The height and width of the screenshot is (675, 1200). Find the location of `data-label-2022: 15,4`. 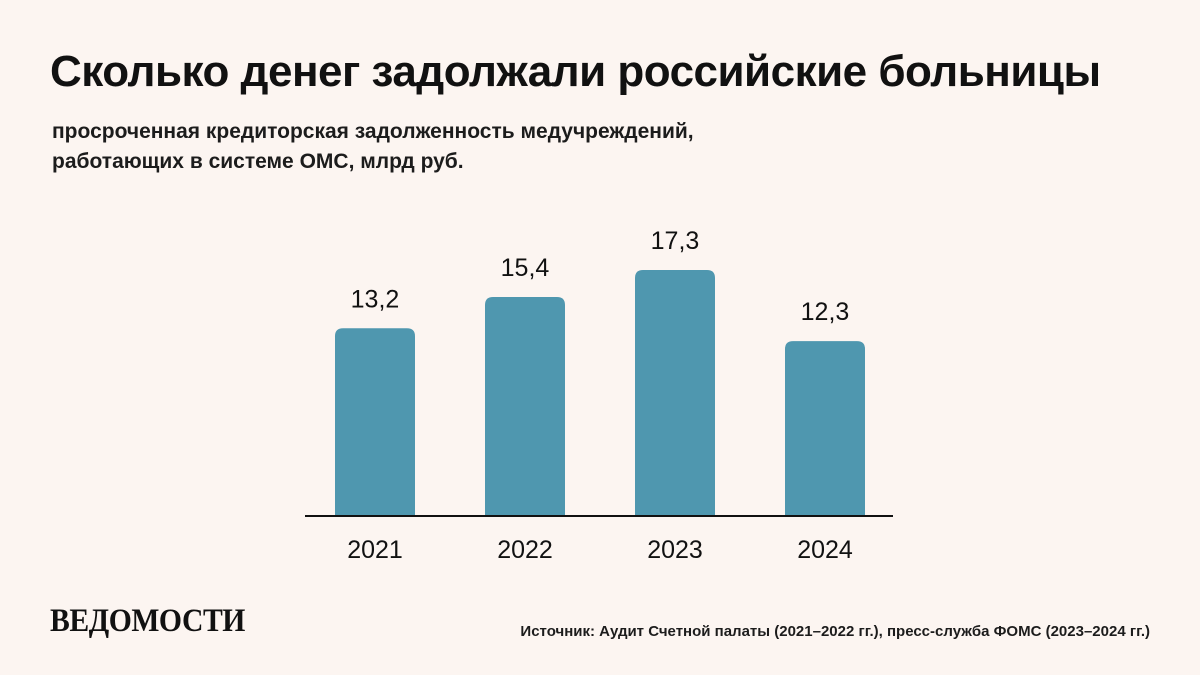

data-label-2022: 15,4 is located at coordinates (525, 268).